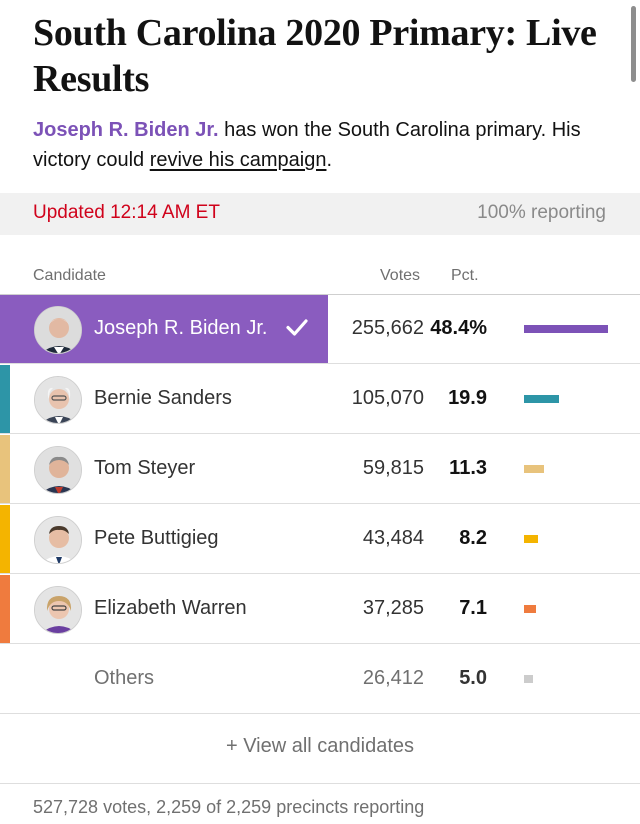  I want to click on biden-avatar, so click(58, 330).